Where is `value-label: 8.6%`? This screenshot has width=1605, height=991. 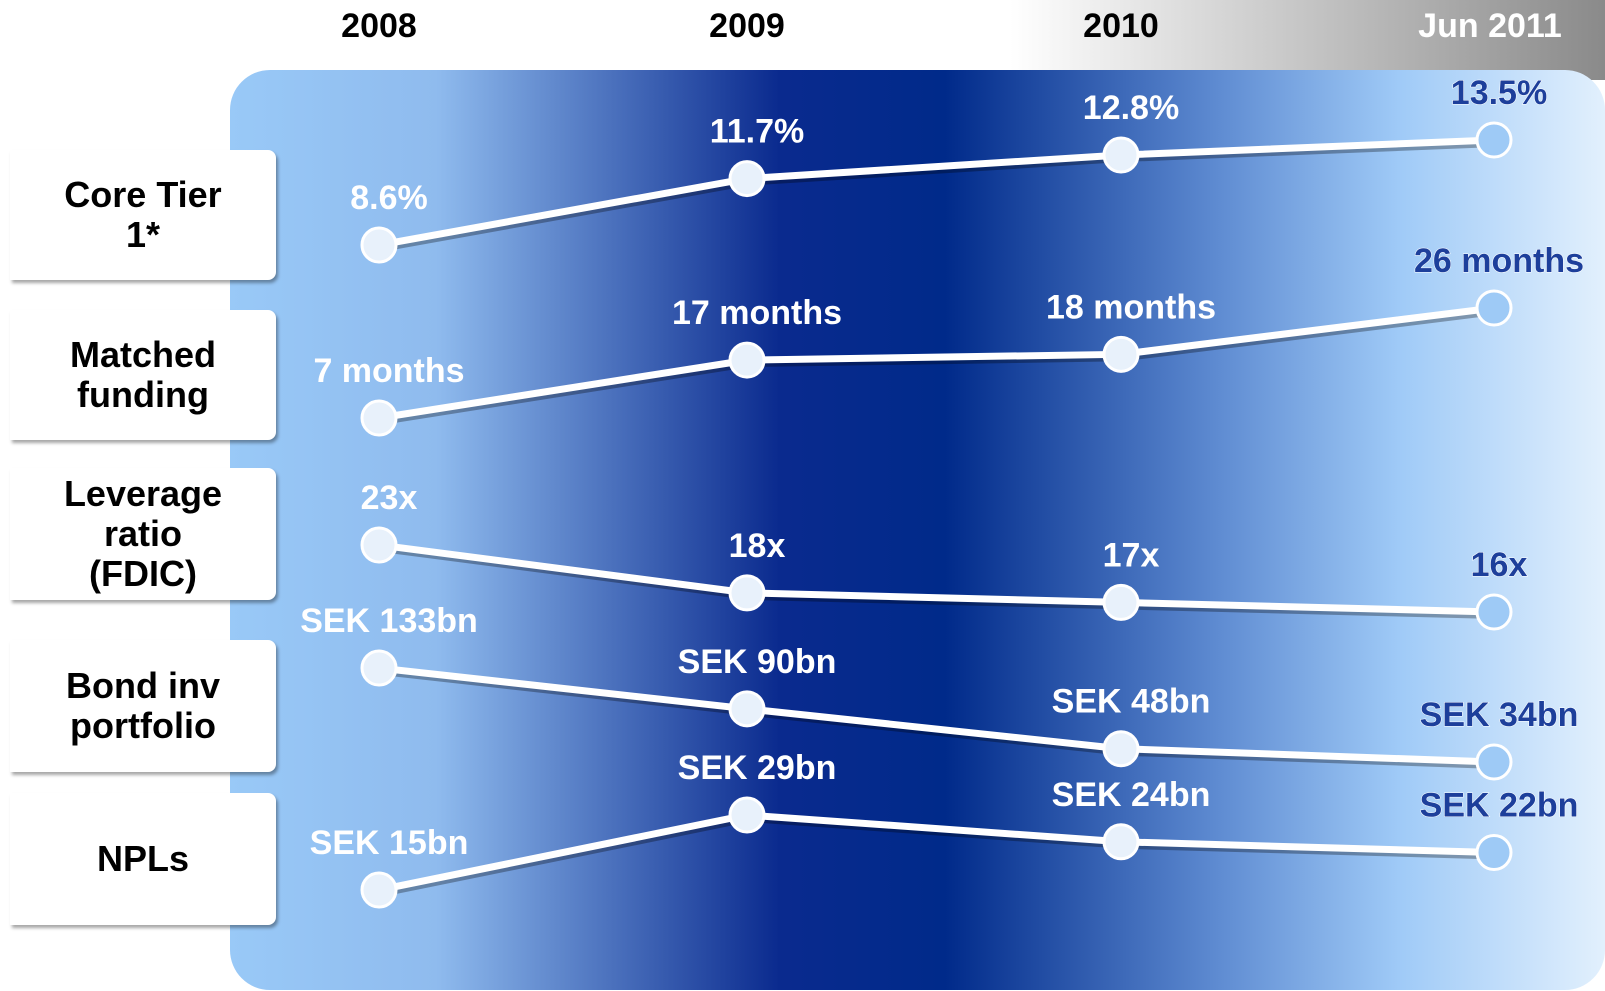
value-label: 8.6% is located at coordinates (389, 198).